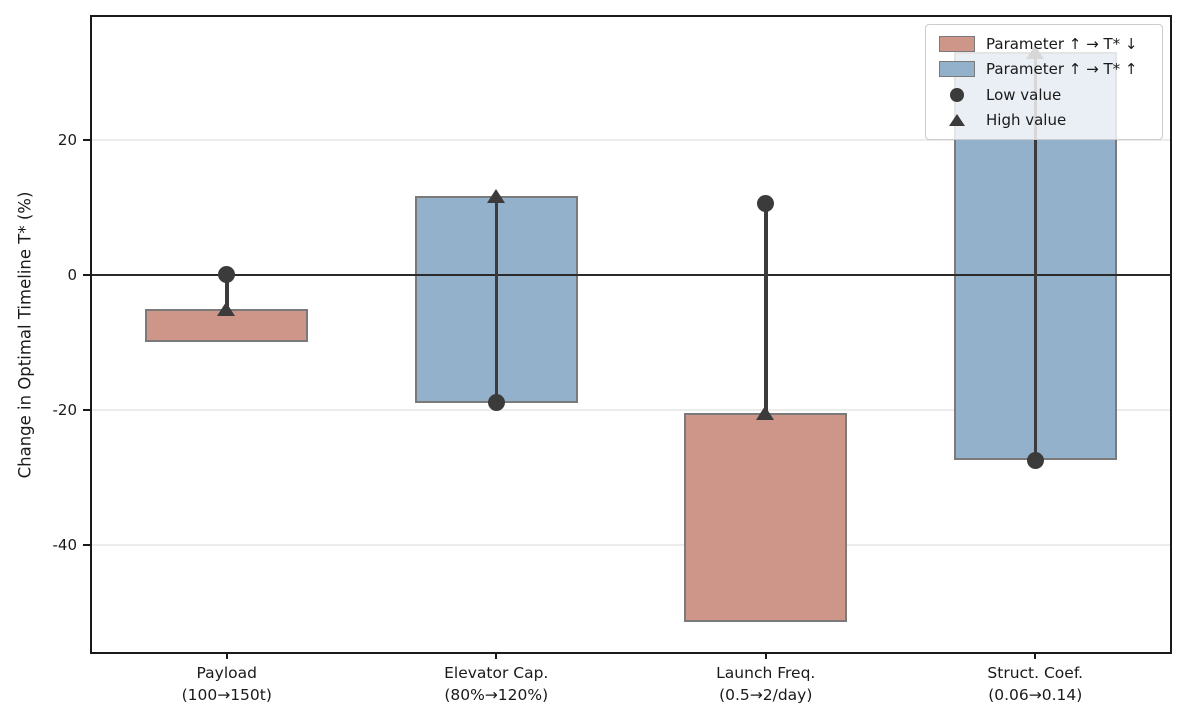 This screenshot has width=1185, height=722. What do you see at coordinates (67, 139) in the screenshot?
I see `y-tick-label-20: 20` at bounding box center [67, 139].